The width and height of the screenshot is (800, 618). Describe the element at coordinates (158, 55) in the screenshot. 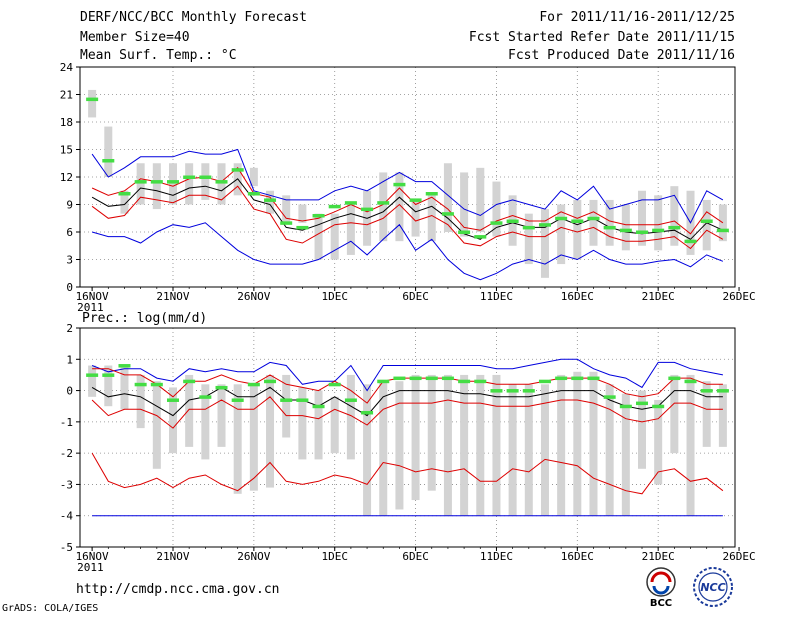

I see `header-variable: Mean Surf. Temp.: °C` at that location.